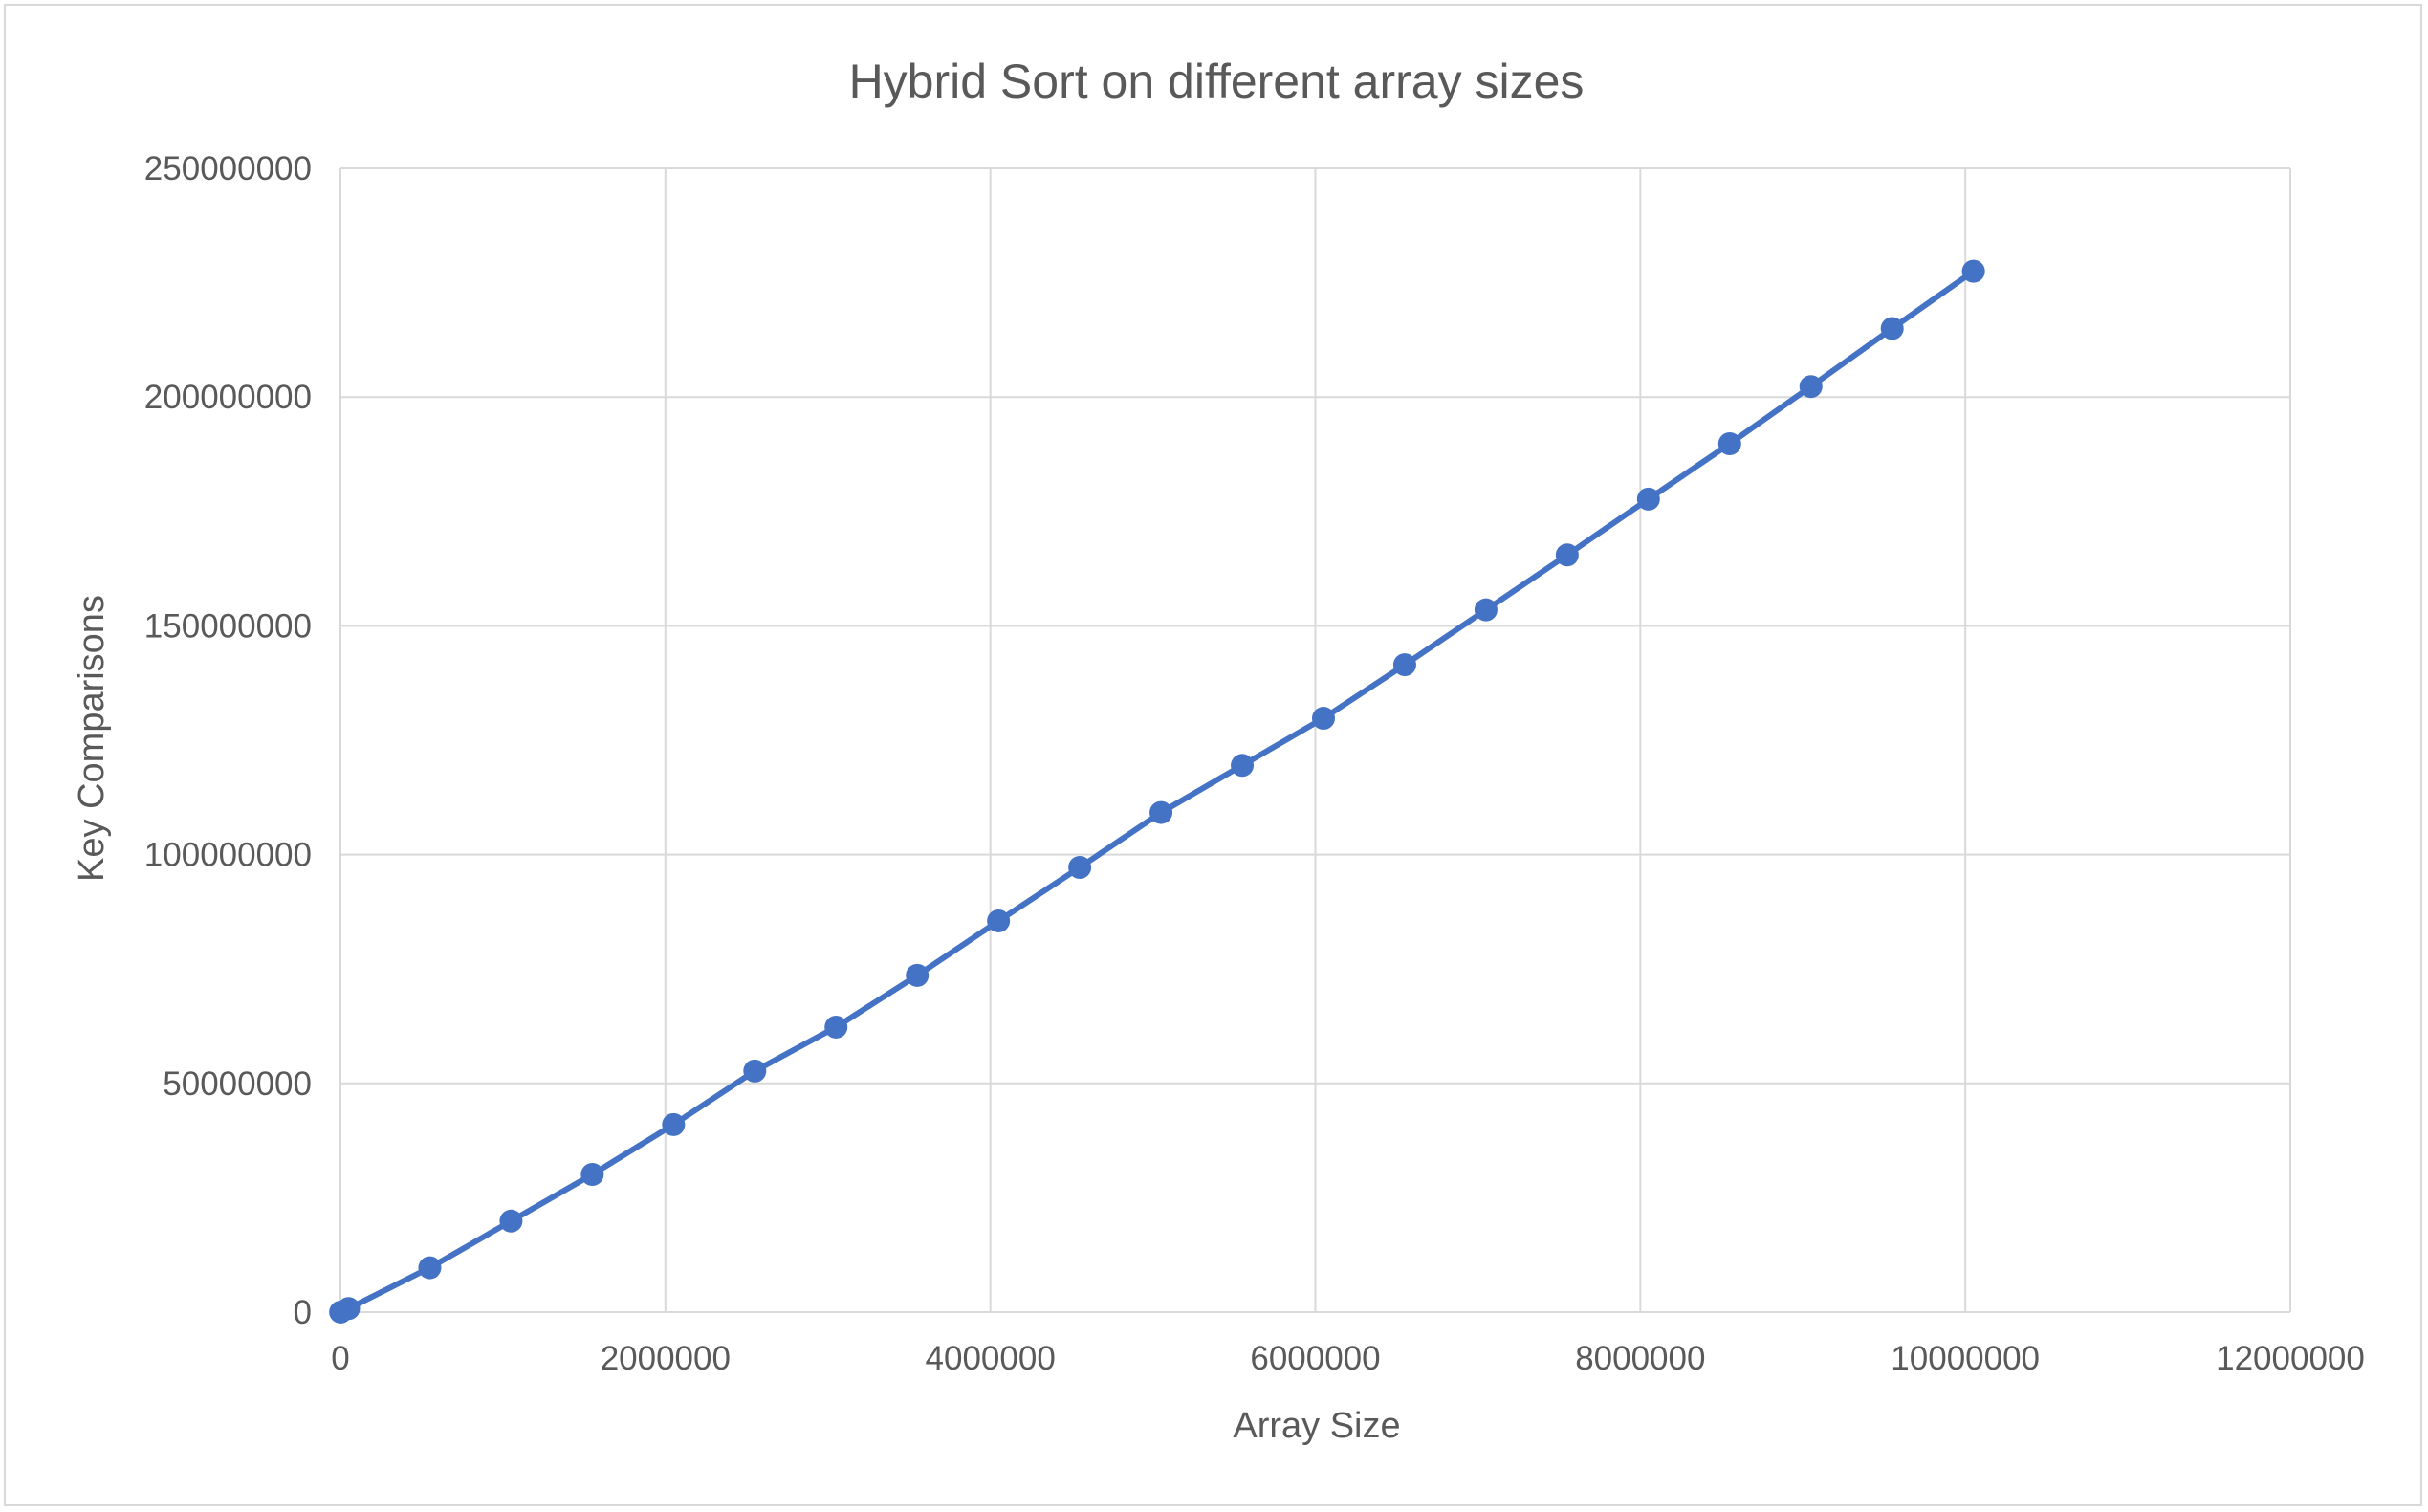  Describe the element at coordinates (303, 1312) in the screenshot. I see `y-tick-label: 0` at that location.